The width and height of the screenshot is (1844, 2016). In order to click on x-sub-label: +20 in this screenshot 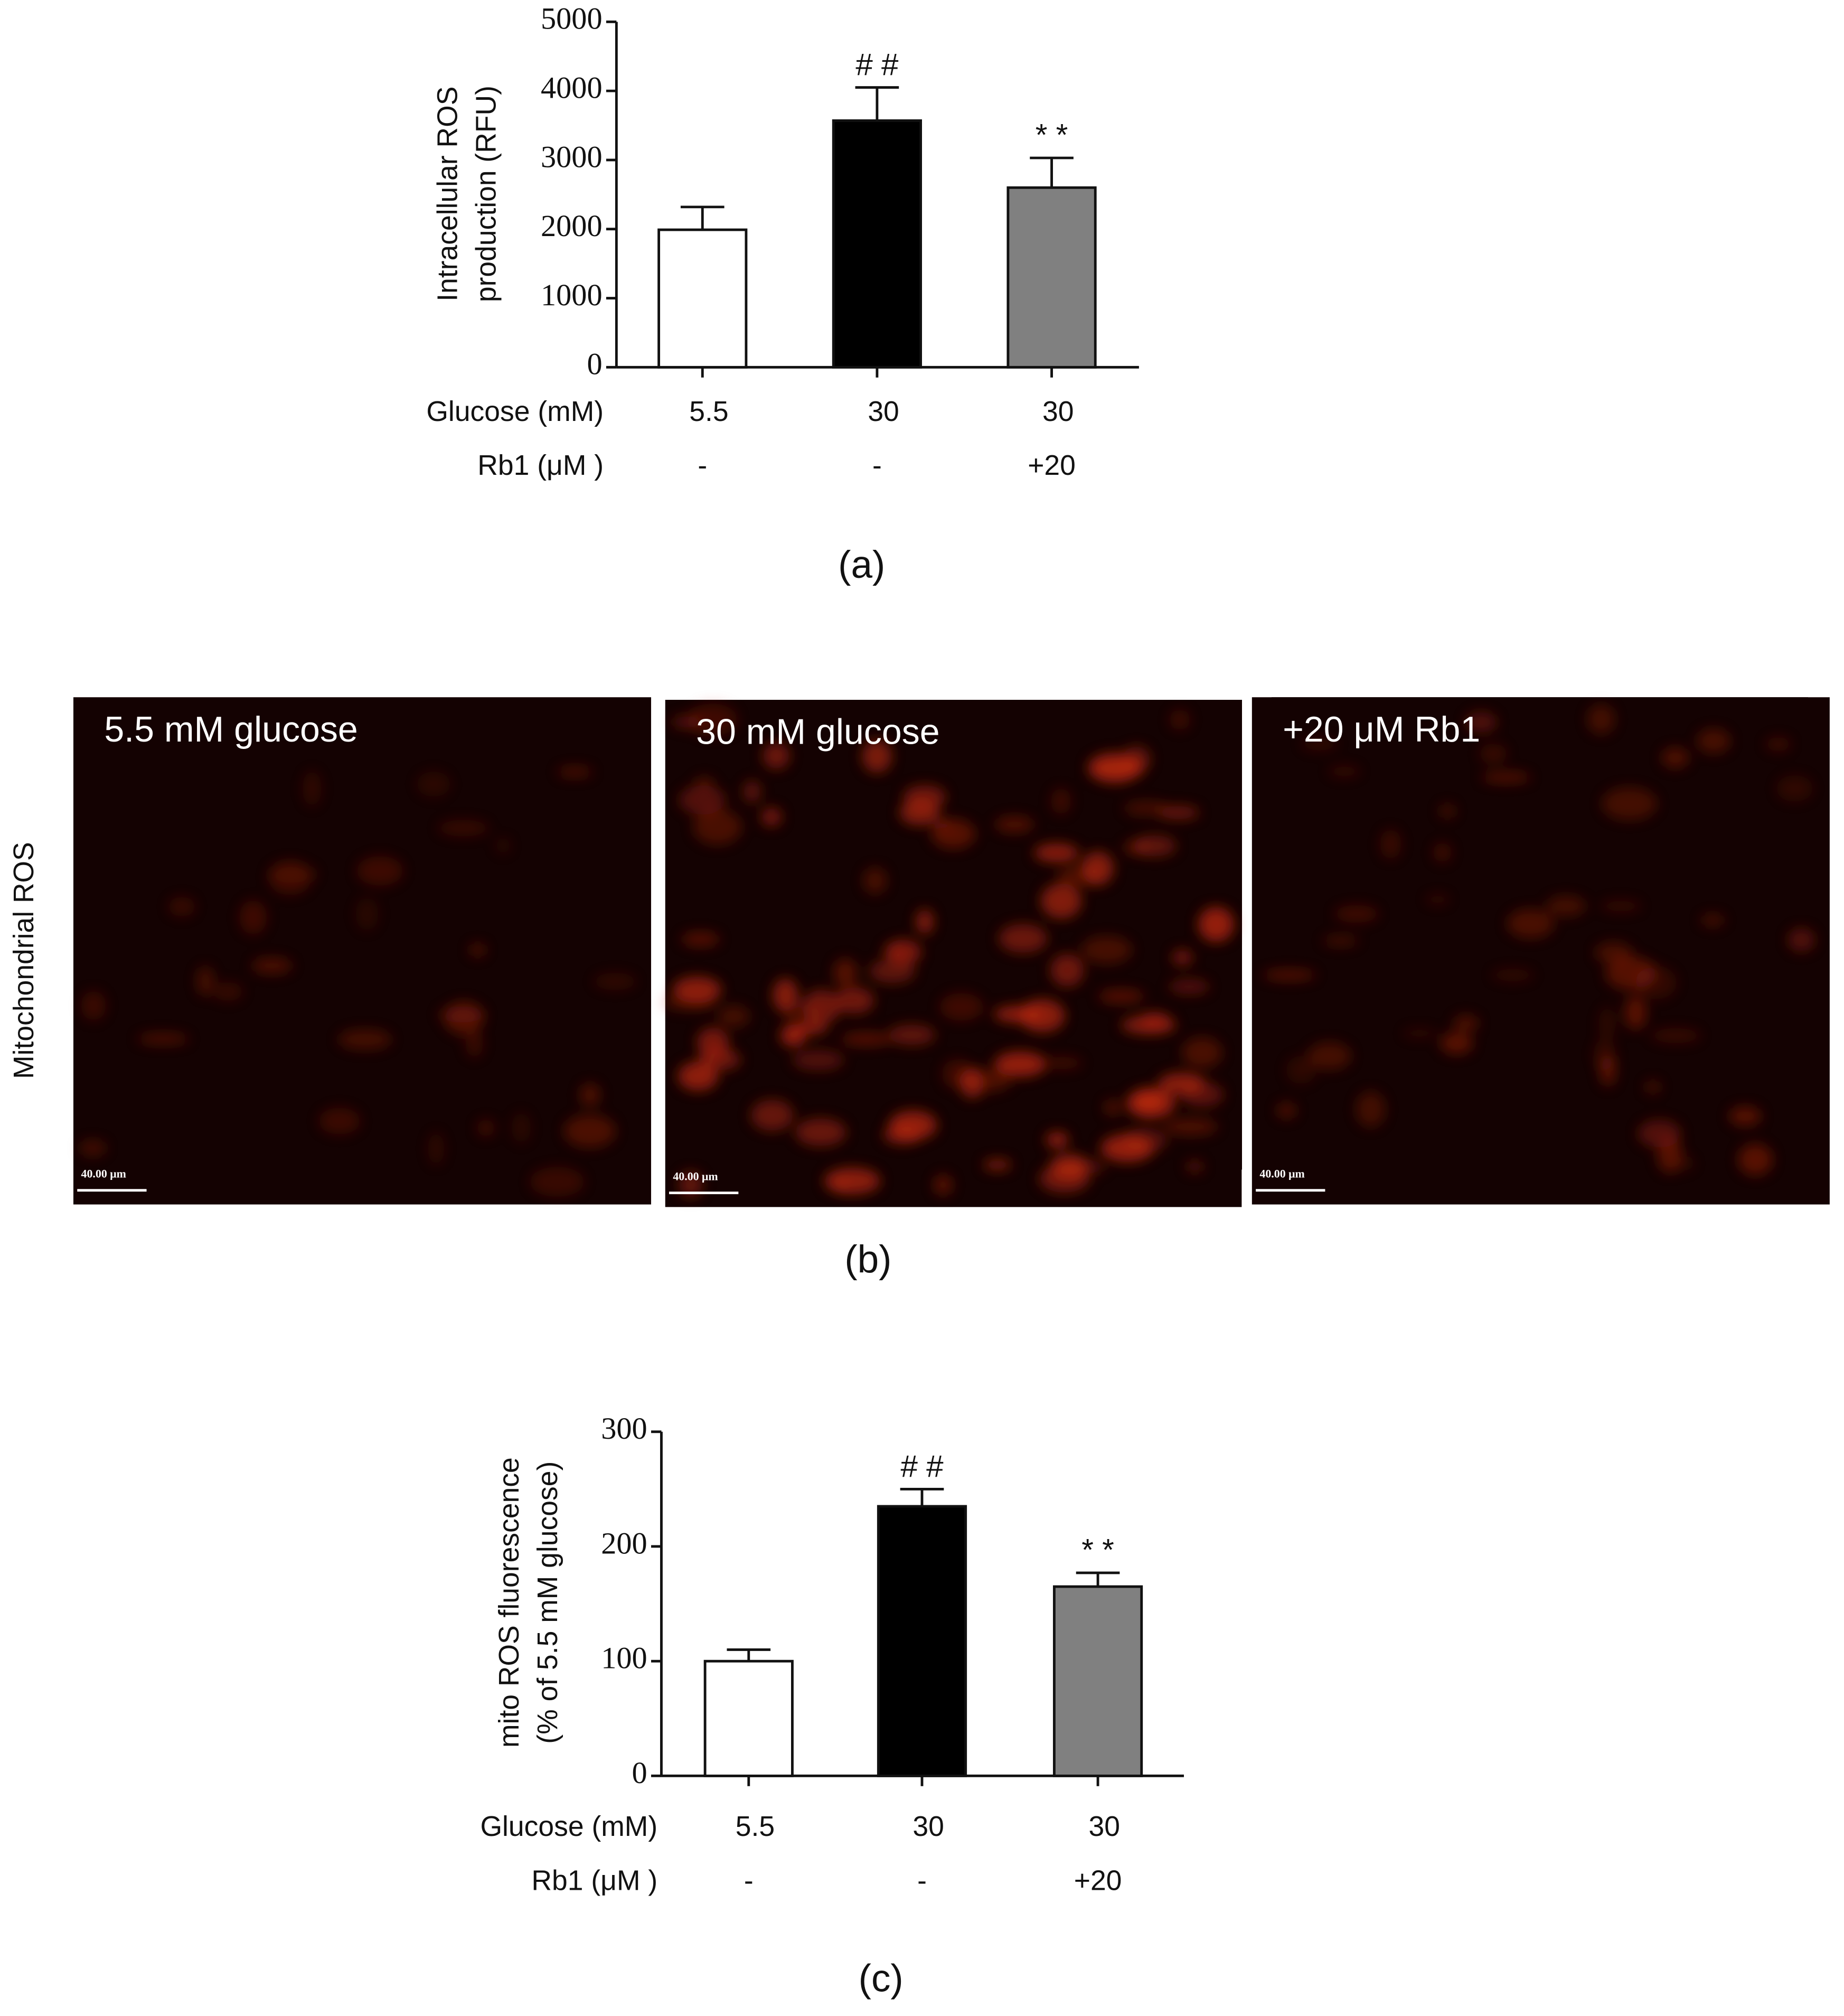, I will do `click(1052, 465)`.